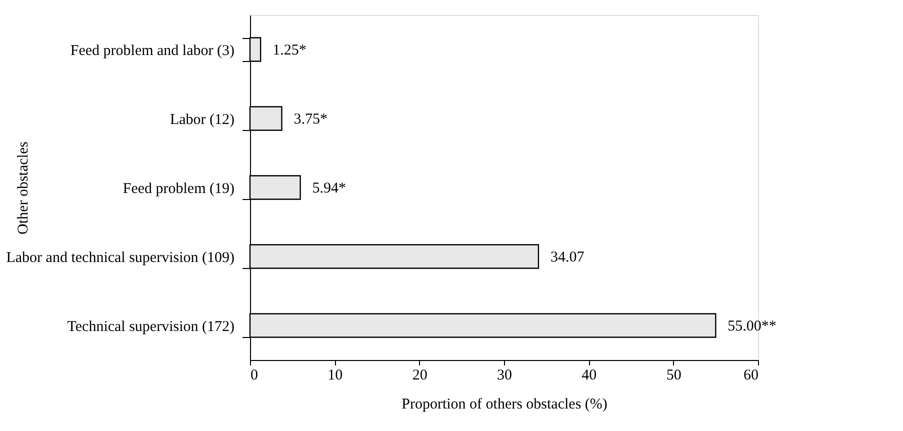  What do you see at coordinates (420, 376) in the screenshot?
I see `x-tick-label: 20` at bounding box center [420, 376].